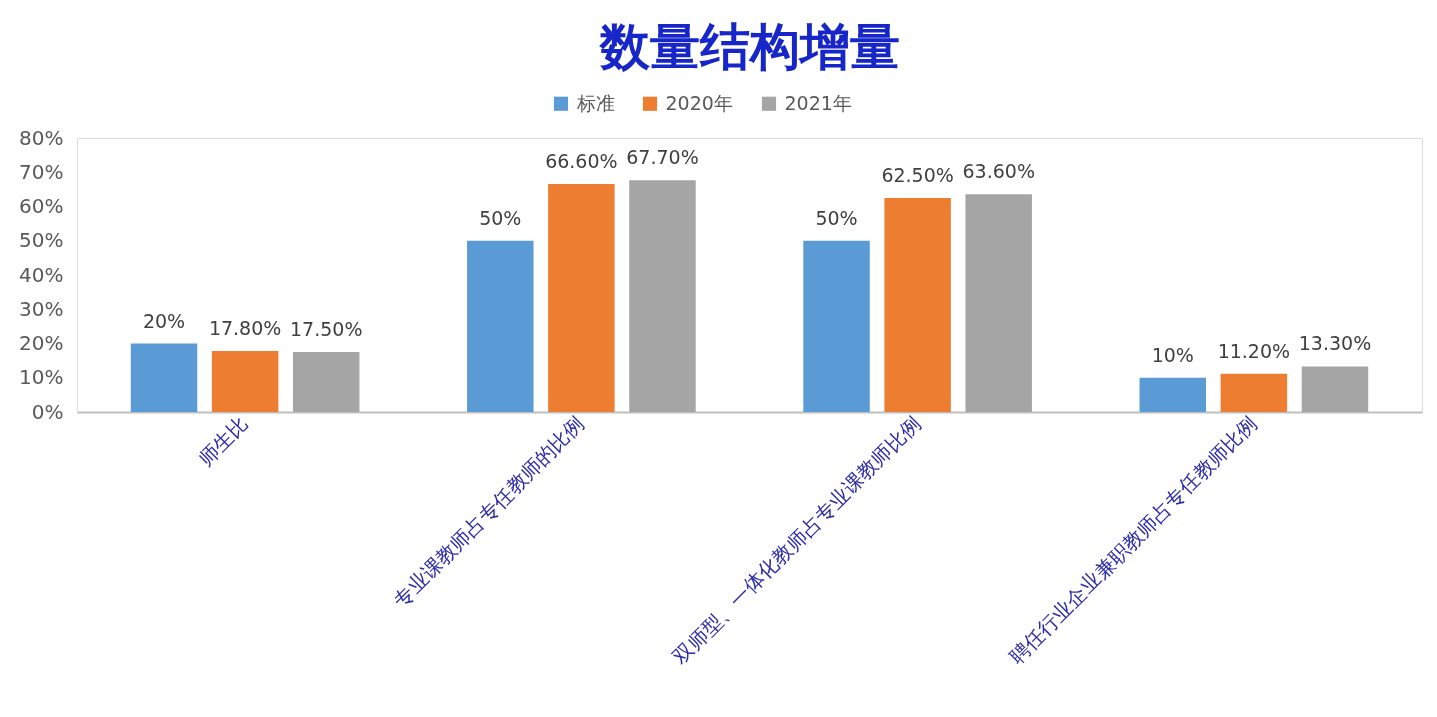 Image resolution: width=1437 pixels, height=717 pixels. I want to click on data-label: 20%, so click(164, 320).